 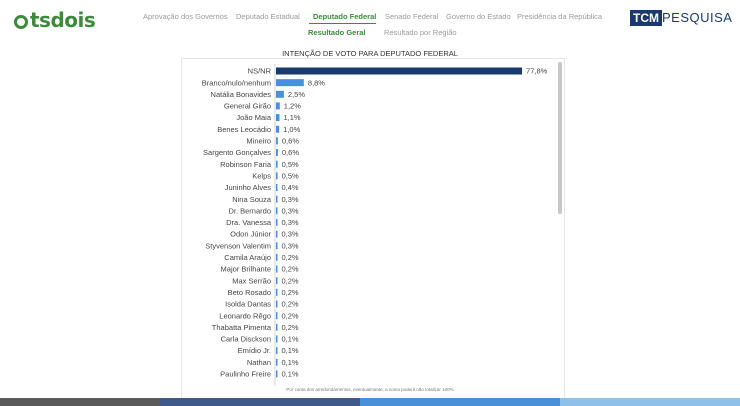 What do you see at coordinates (249, 222) in the screenshot?
I see `category-label: Dra. Vanessa` at bounding box center [249, 222].